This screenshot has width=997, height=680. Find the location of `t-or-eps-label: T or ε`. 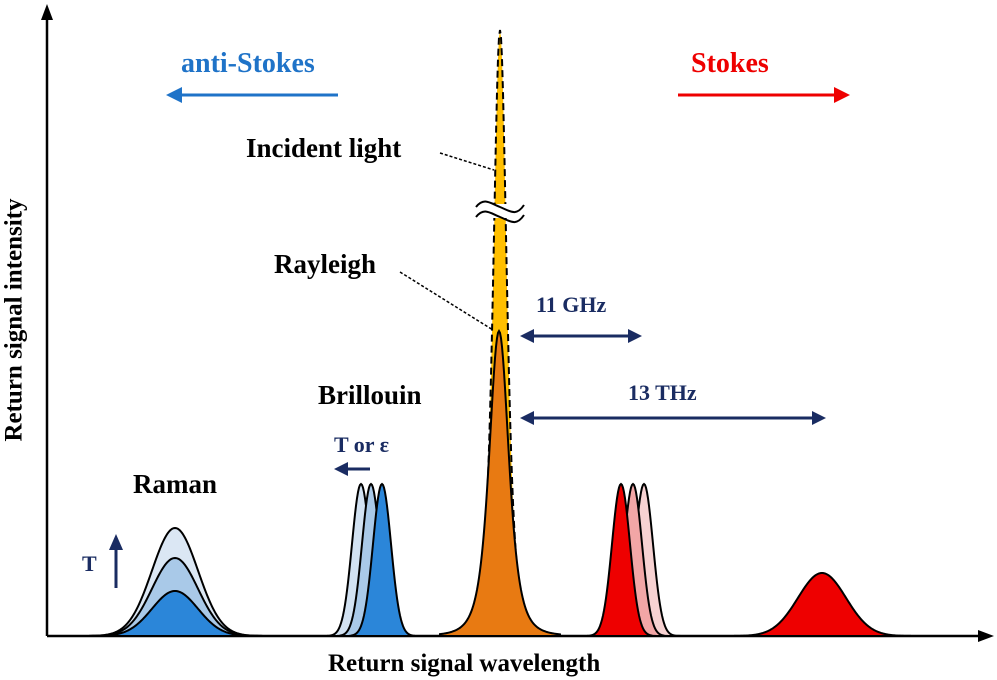

t-or-eps-label: T or ε is located at coordinates (362, 444).